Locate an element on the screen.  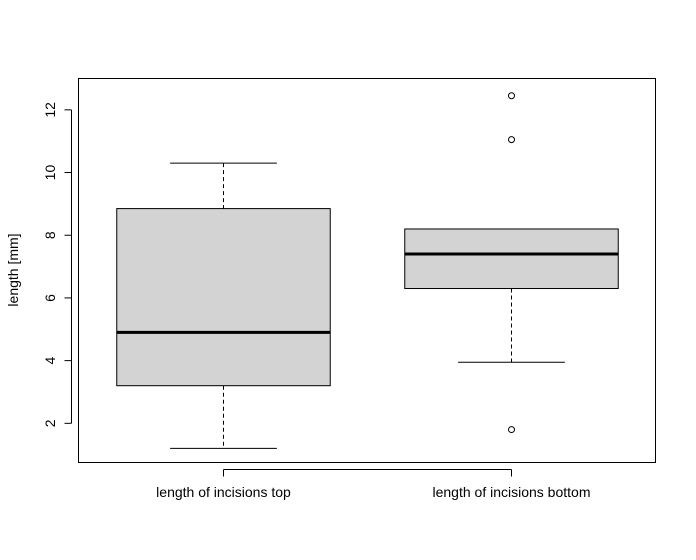
y-axis-label: length [mm] is located at coordinates (13, 269).